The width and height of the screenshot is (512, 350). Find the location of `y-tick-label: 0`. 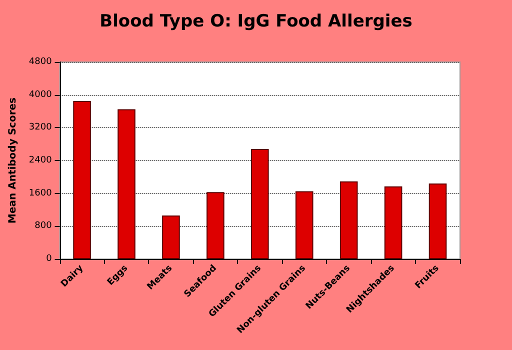

y-tick-label: 0 is located at coordinates (49, 259).